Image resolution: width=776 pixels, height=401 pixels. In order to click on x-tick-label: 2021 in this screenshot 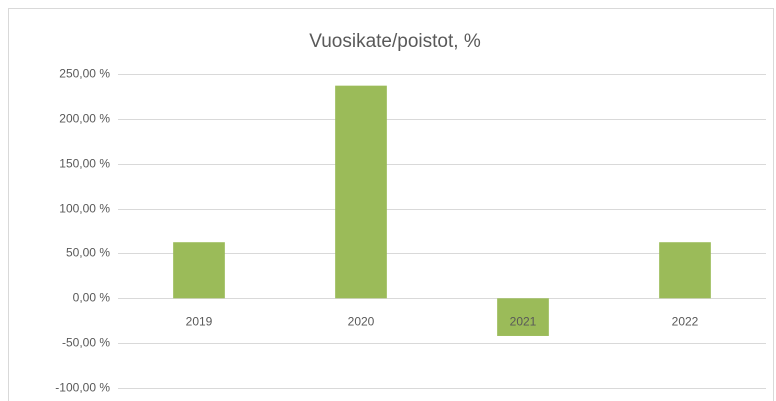, I will do `click(523, 321)`.